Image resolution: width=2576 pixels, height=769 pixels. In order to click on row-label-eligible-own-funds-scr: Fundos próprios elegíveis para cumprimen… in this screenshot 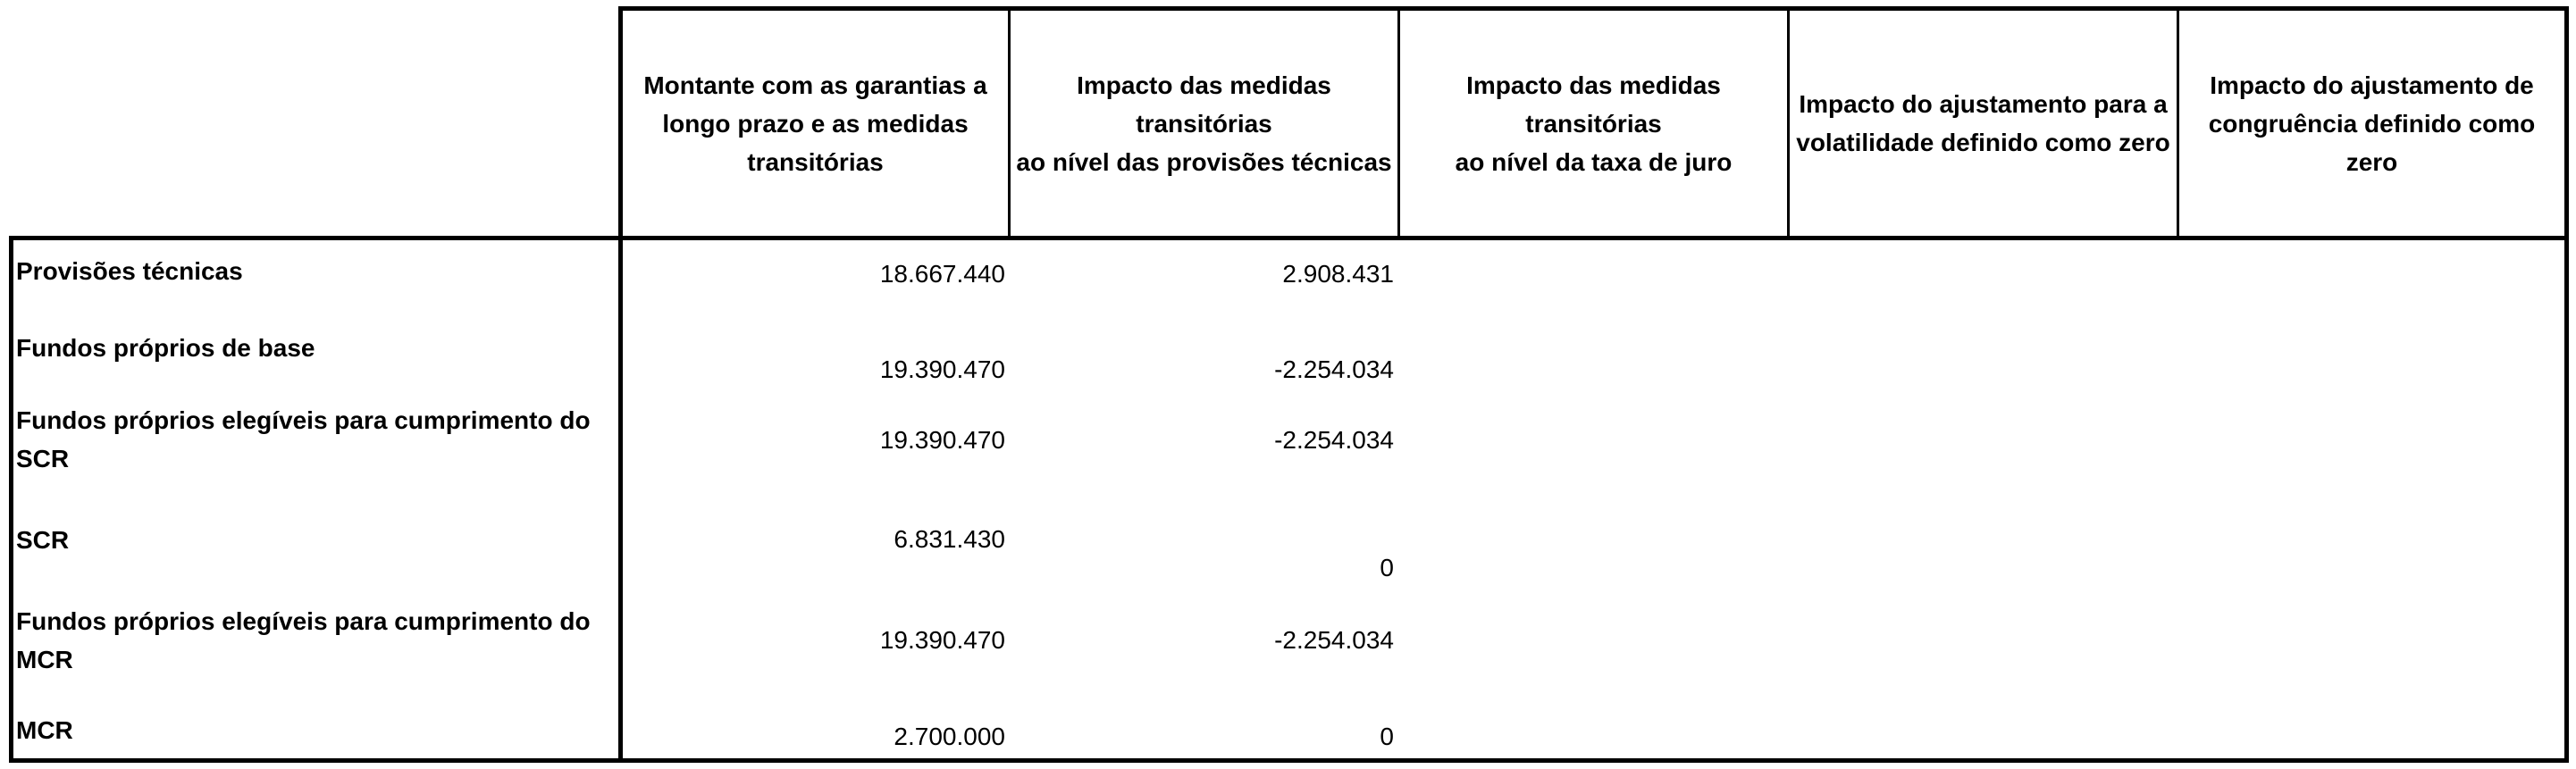, I will do `click(304, 439)`.